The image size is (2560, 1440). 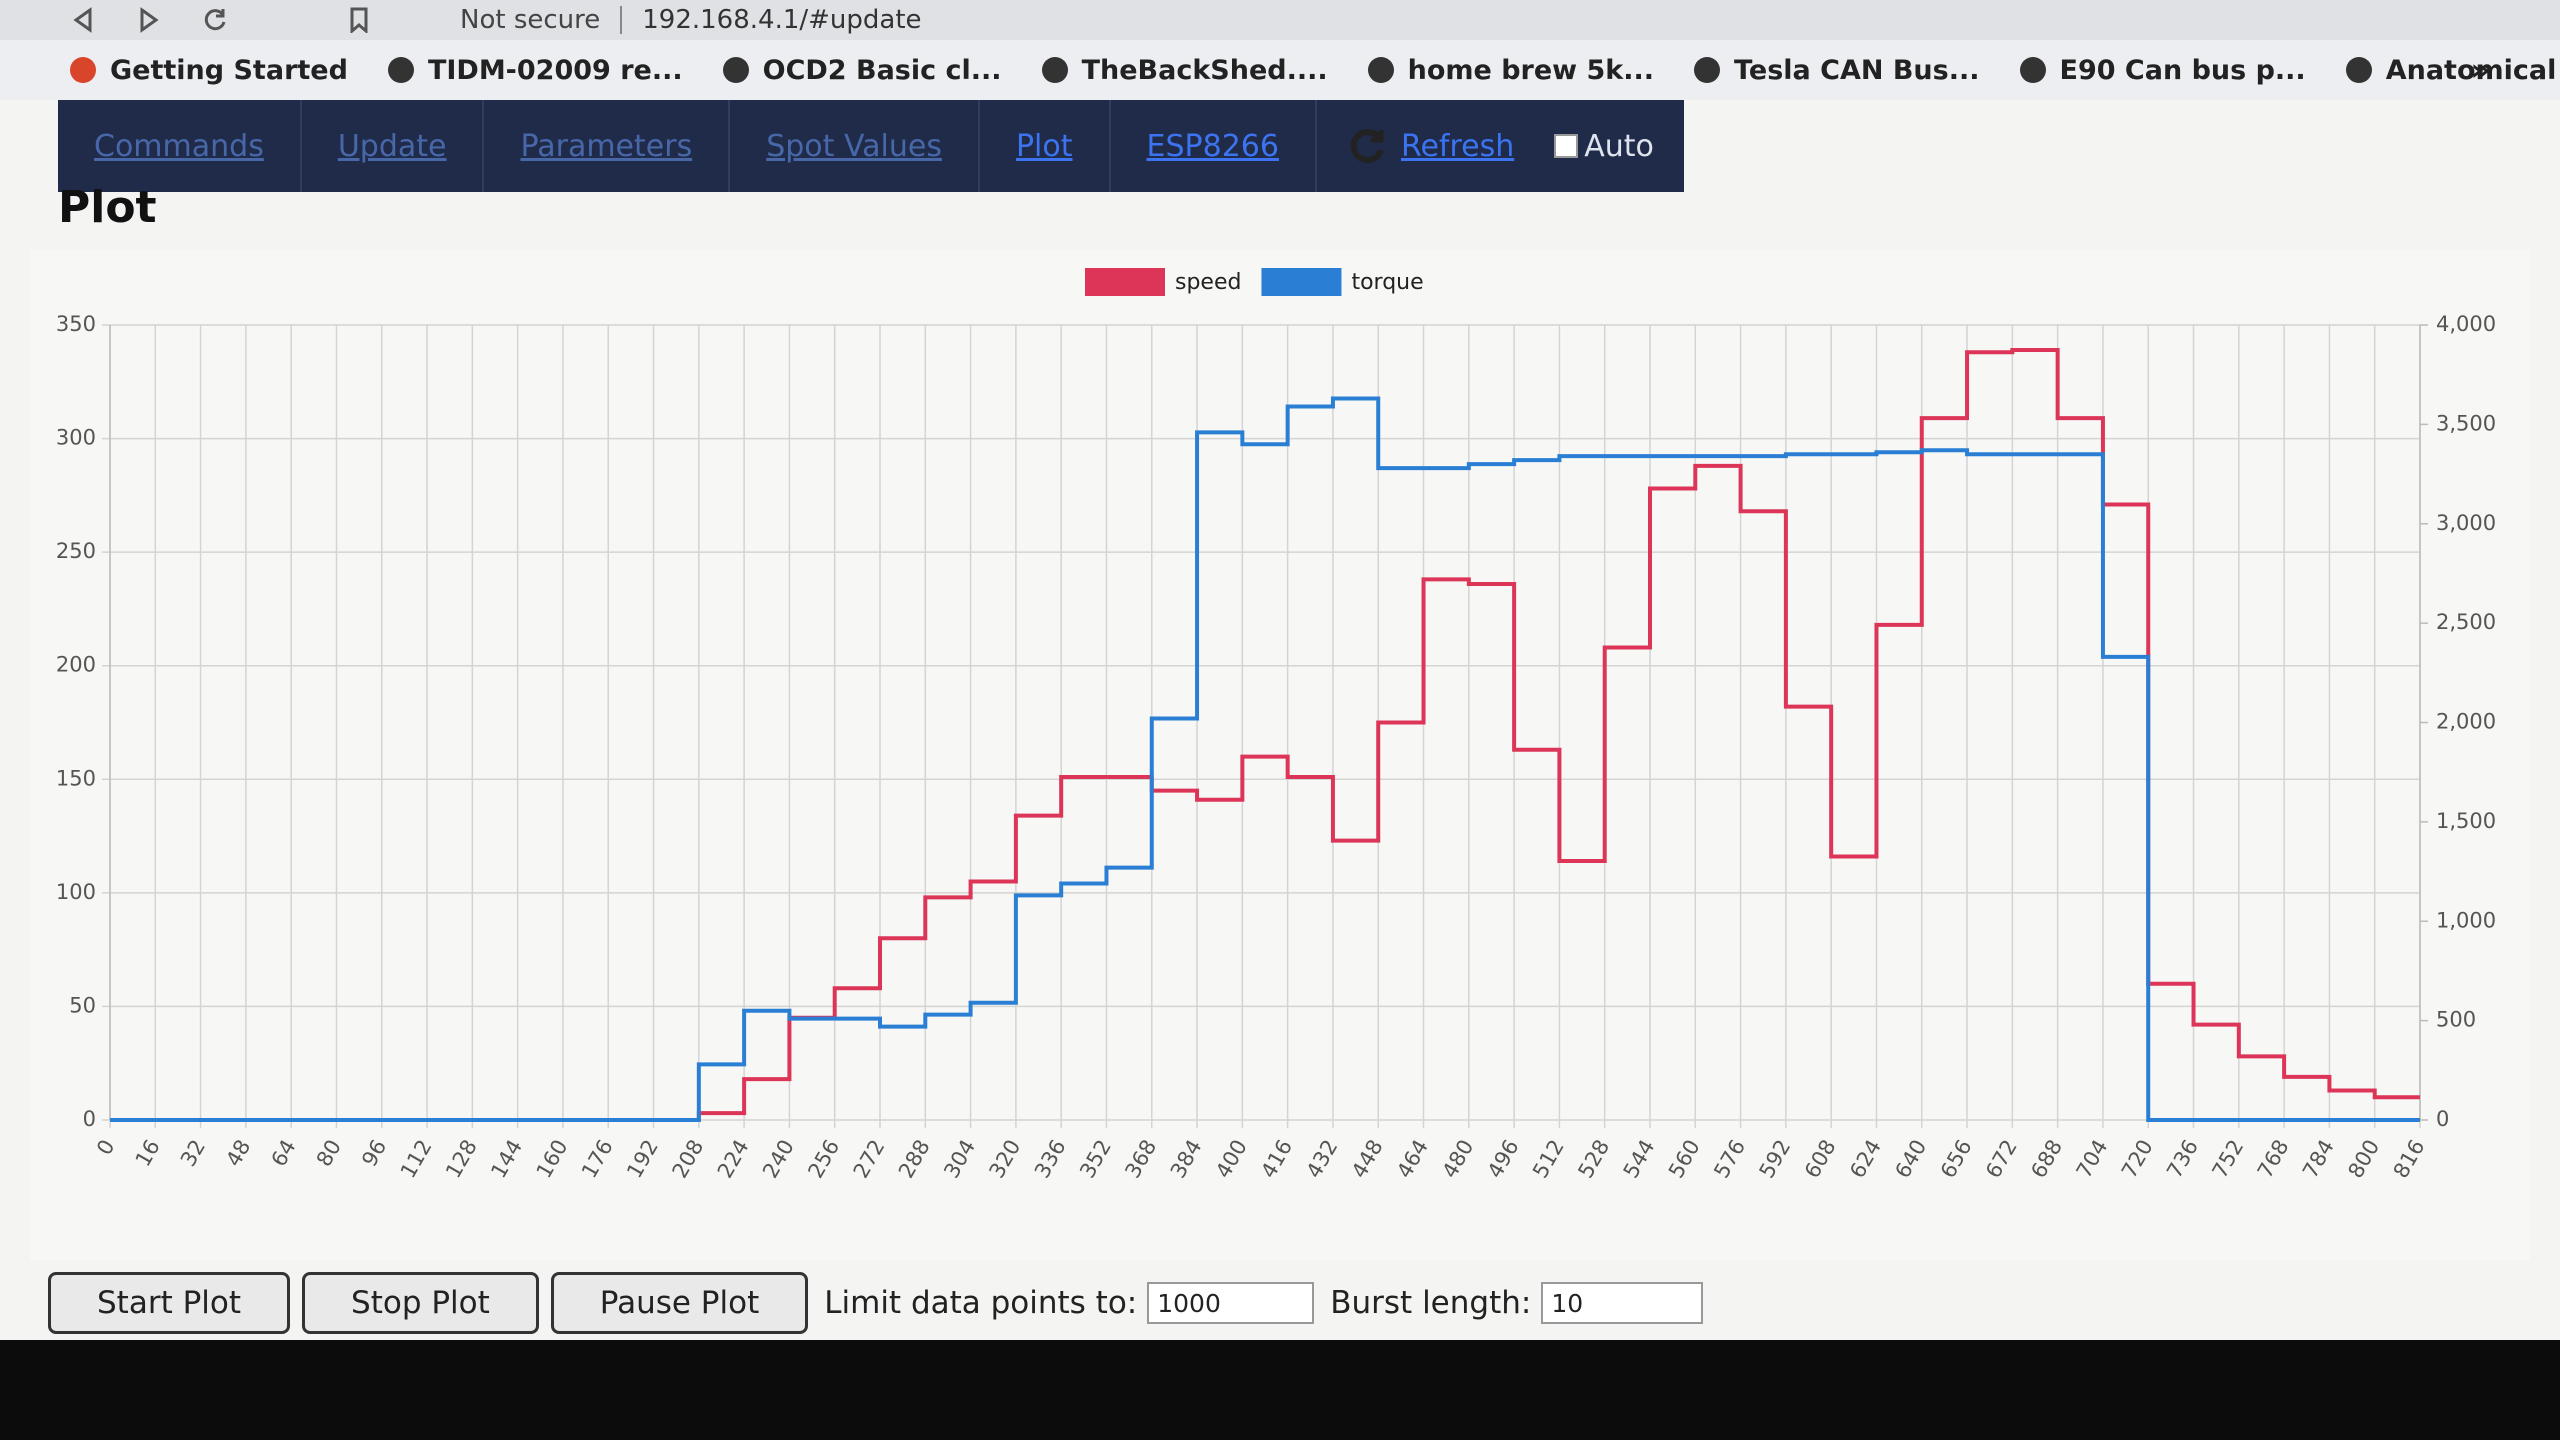 I want to click on navigation-buttons, so click(x=149, y=20).